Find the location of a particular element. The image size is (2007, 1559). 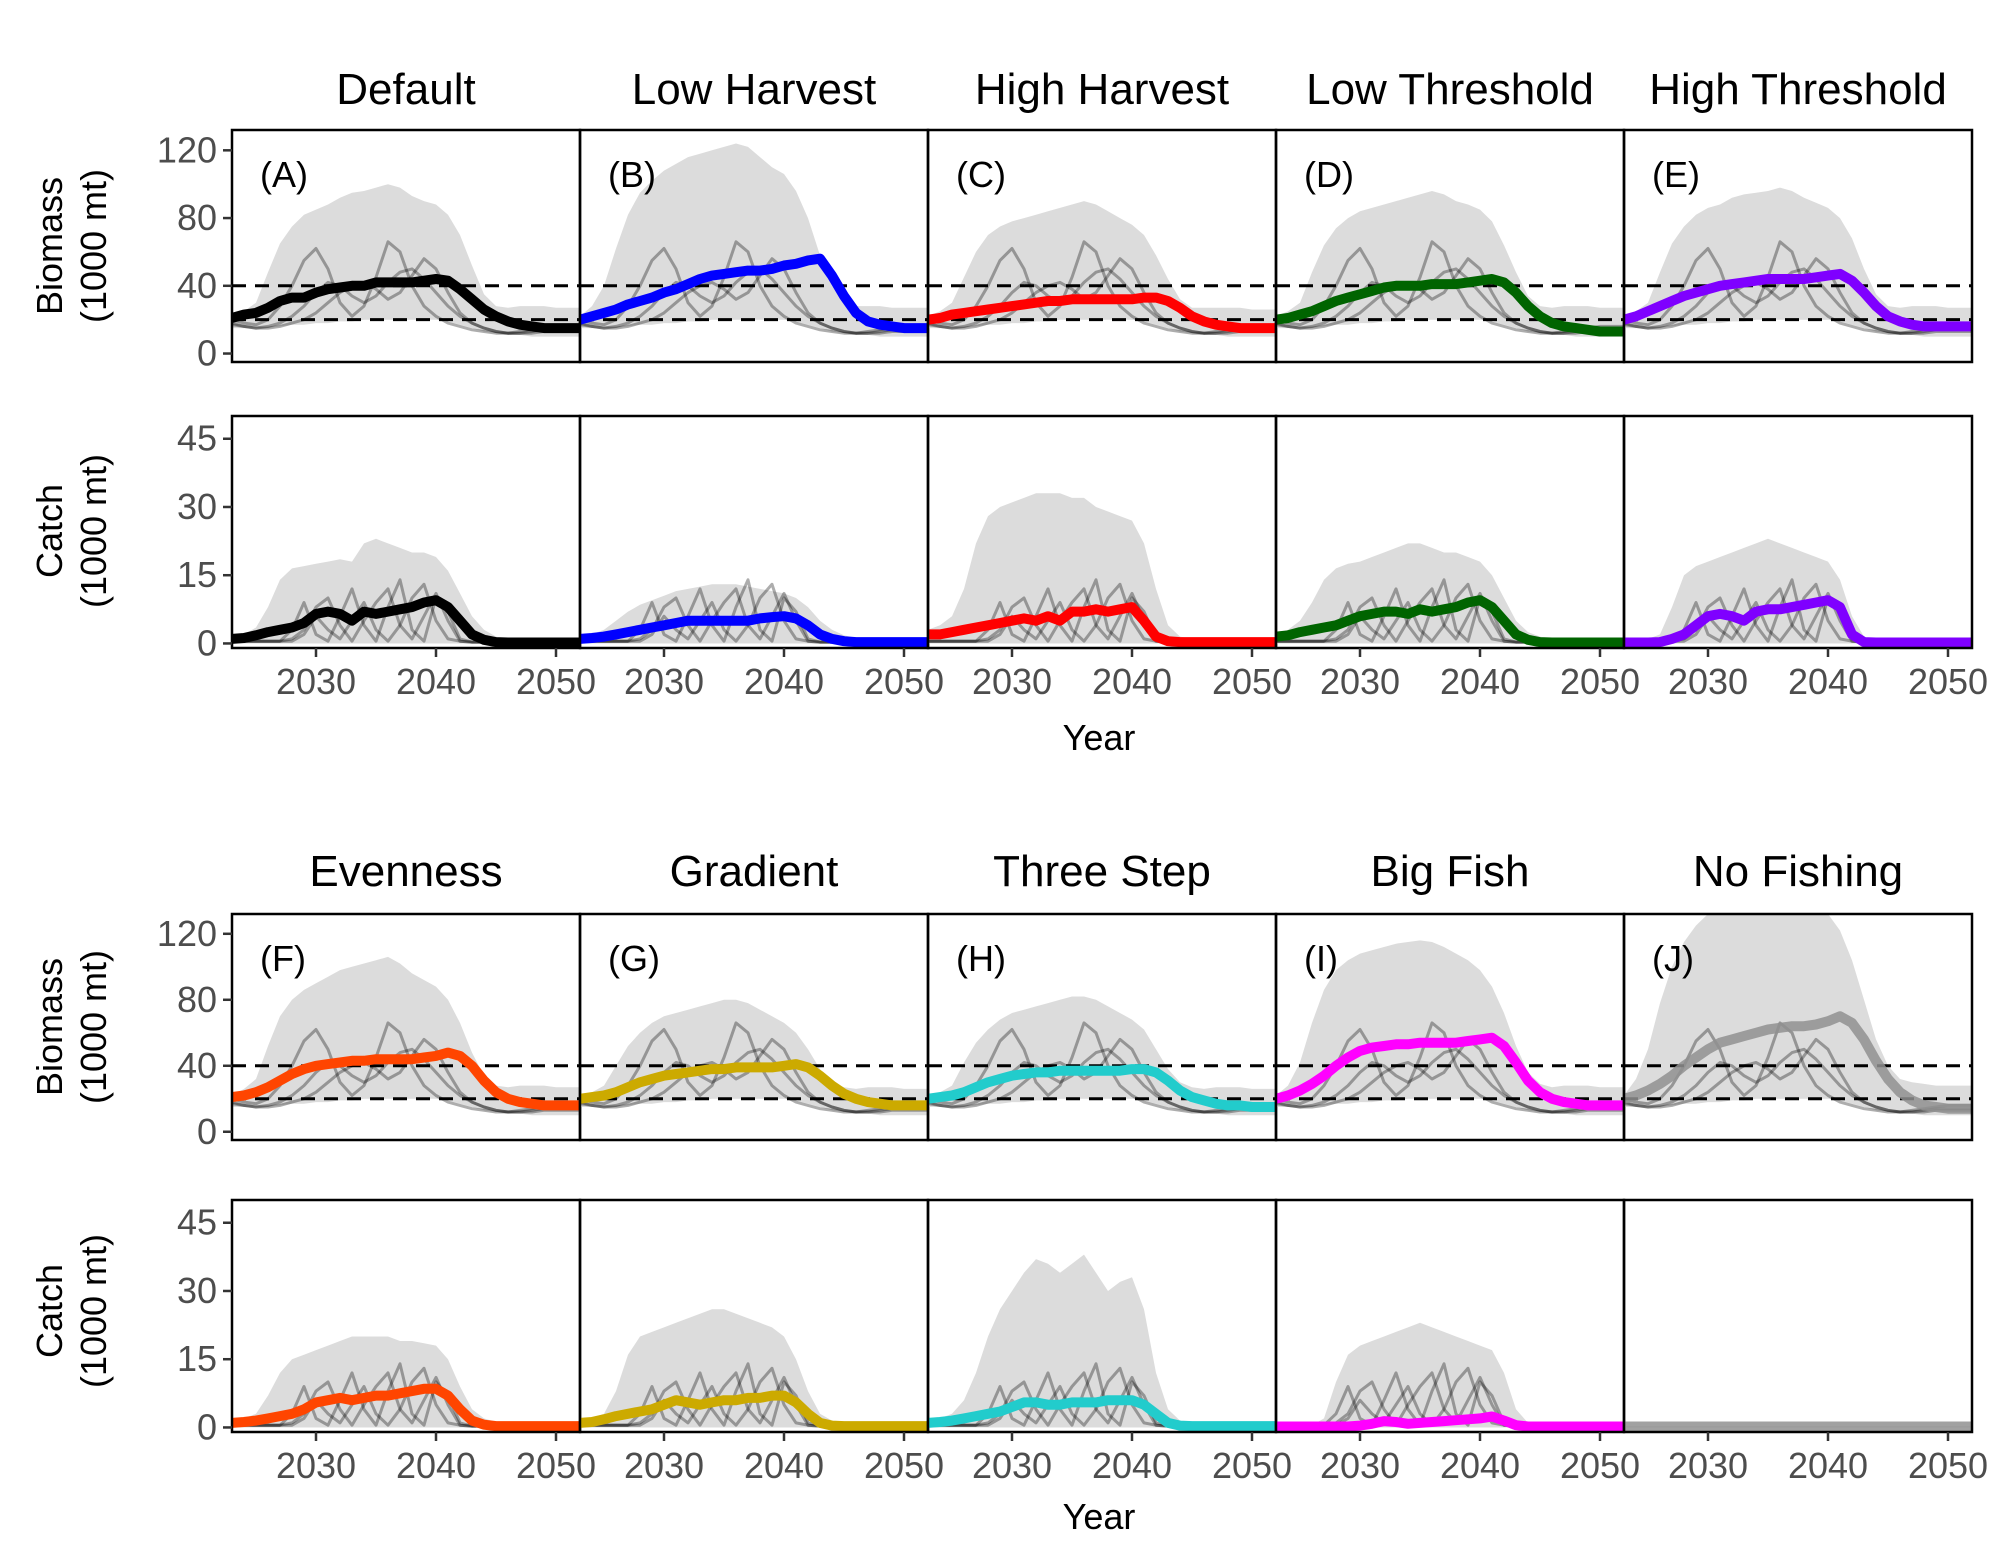

panel-high-threshold: High Threshold (E) 2030 2040 2050 is located at coordinates (1805, 383).